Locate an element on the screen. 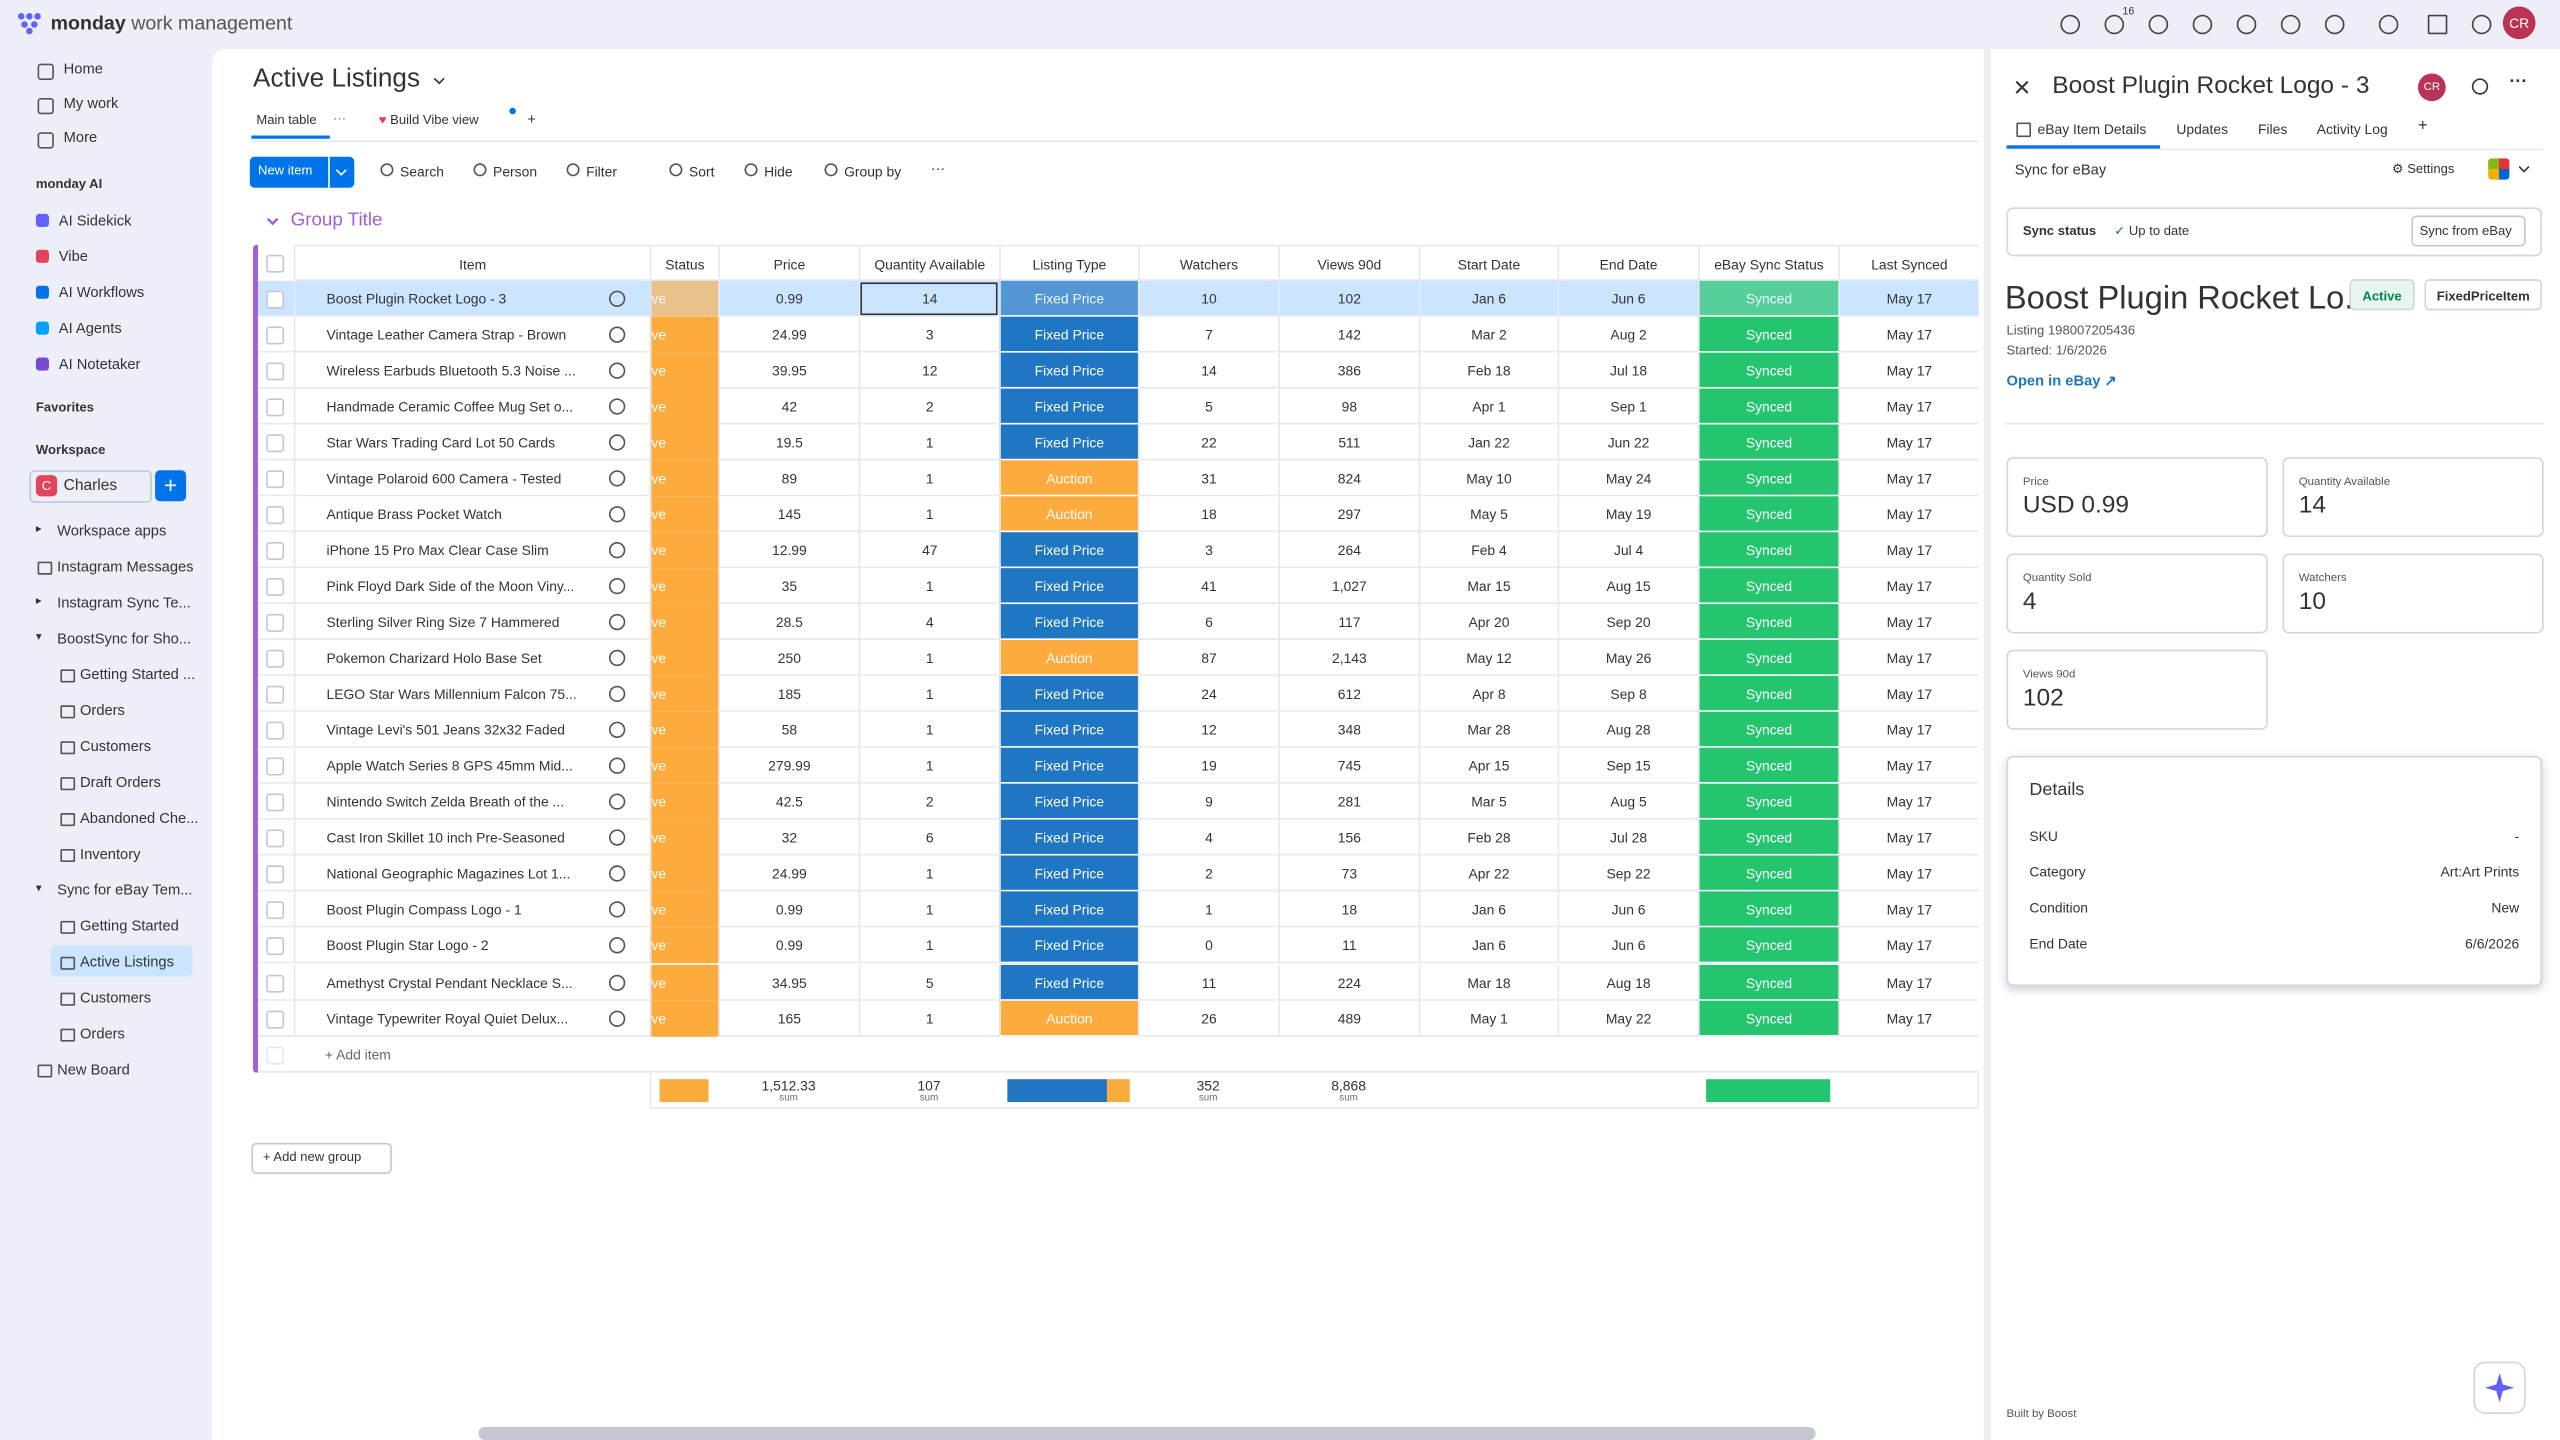 The width and height of the screenshot is (2560, 1440). cell: 224 is located at coordinates (1348, 982).